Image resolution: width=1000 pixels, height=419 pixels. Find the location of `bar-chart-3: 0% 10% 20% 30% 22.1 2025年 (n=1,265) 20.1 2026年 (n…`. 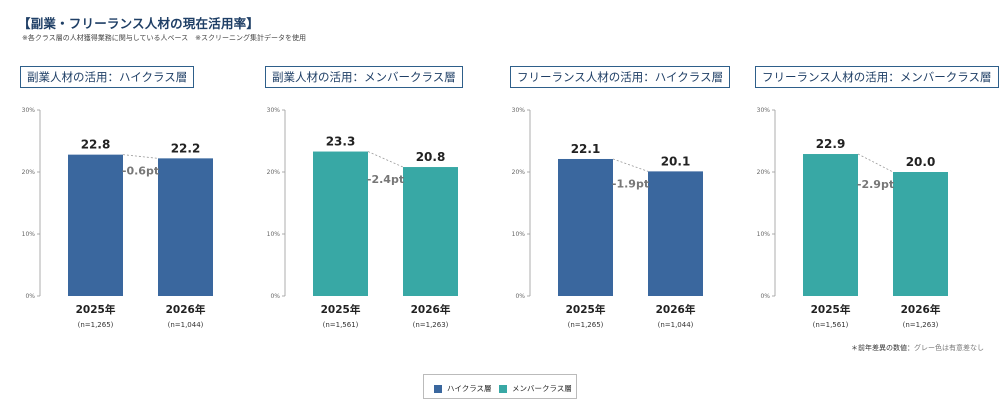

bar-chart-3: 0% 10% 20% 30% 22.1 2025年 (n=1,265) 20.1 2026年 (n… is located at coordinates (607, 218).